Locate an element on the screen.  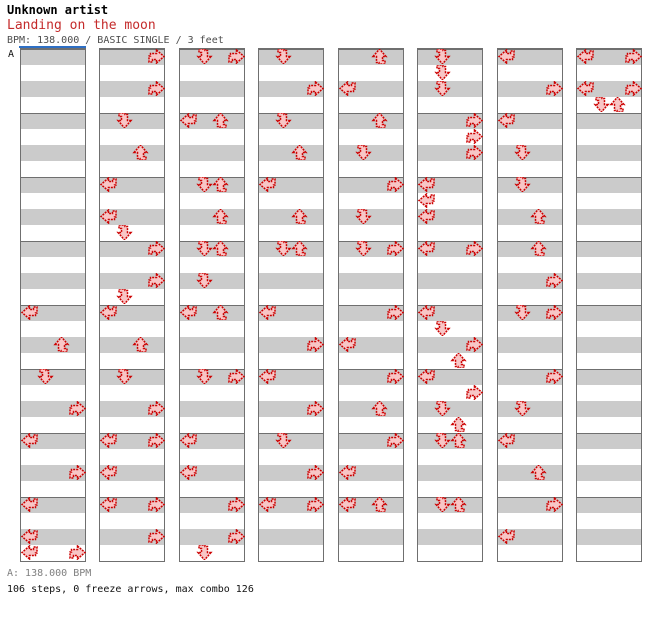
footer-bpm-line: A: 138.000 BPM is located at coordinates (49, 573).